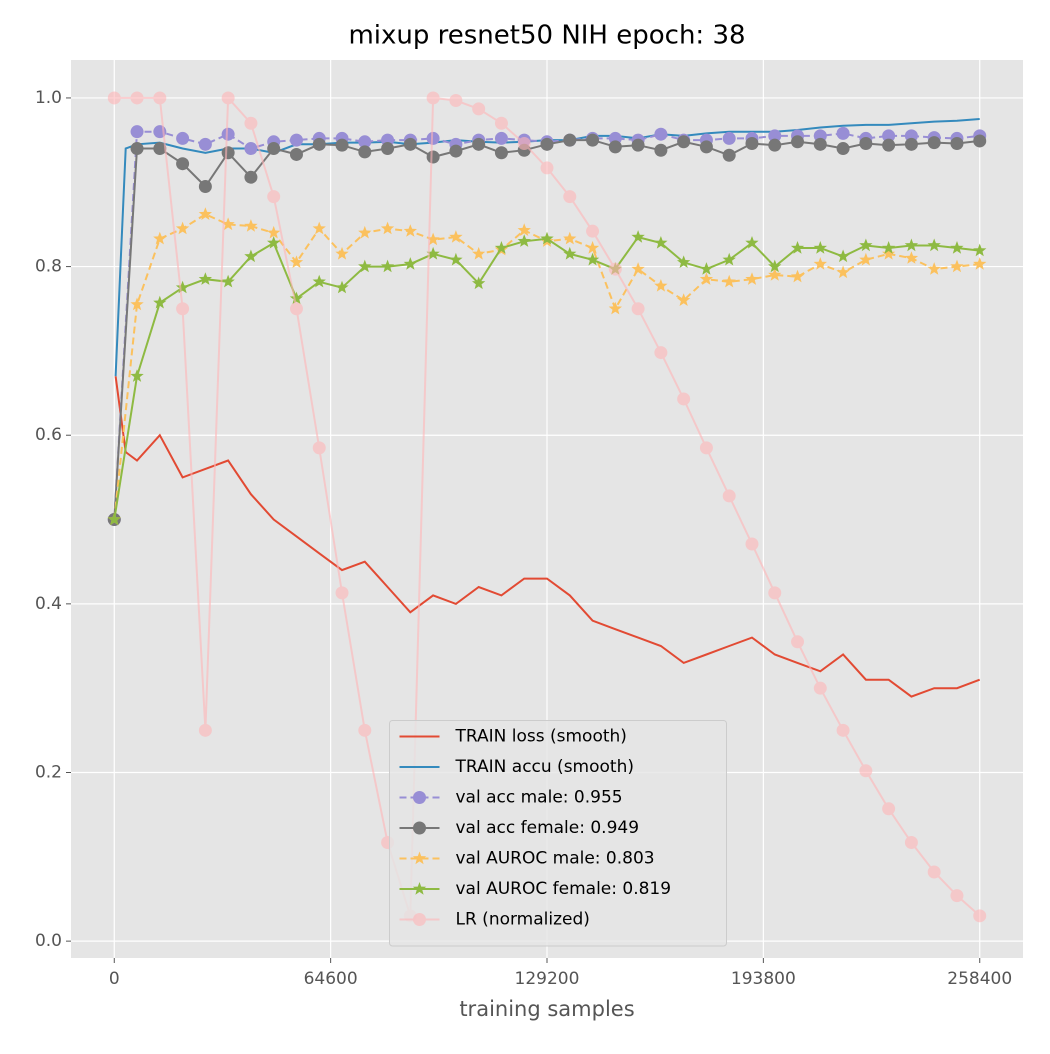 This screenshot has width=1050, height=1054. What do you see at coordinates (48, 772) in the screenshot?
I see `y-tick-label: 0.2` at bounding box center [48, 772].